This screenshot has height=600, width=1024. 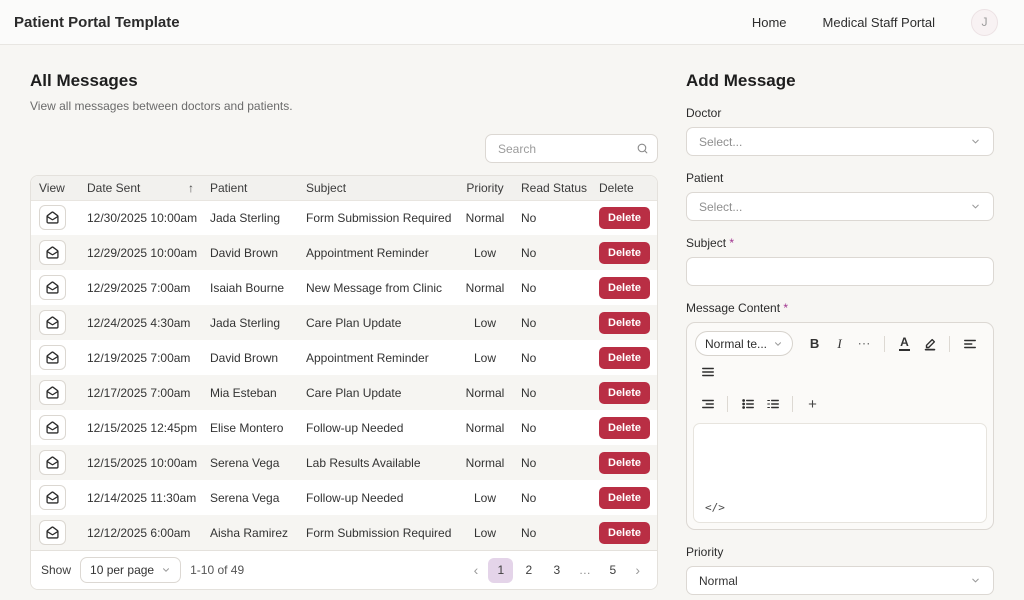 What do you see at coordinates (707, 372) in the screenshot?
I see `align-justify-icon` at bounding box center [707, 372].